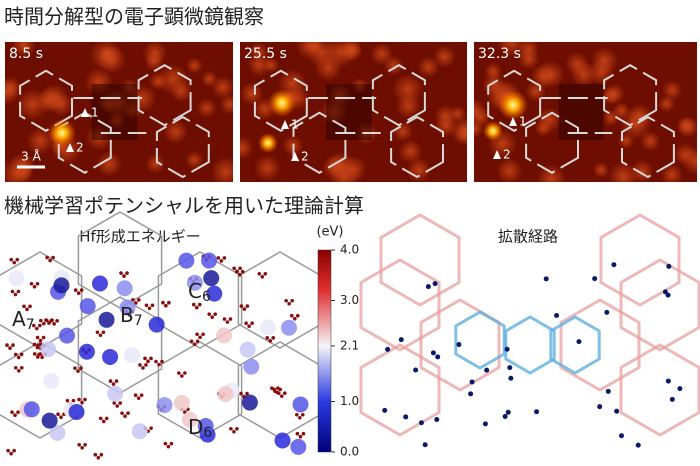  Describe the element at coordinates (206, 297) in the screenshot. I see `site-sub: 6` at that location.